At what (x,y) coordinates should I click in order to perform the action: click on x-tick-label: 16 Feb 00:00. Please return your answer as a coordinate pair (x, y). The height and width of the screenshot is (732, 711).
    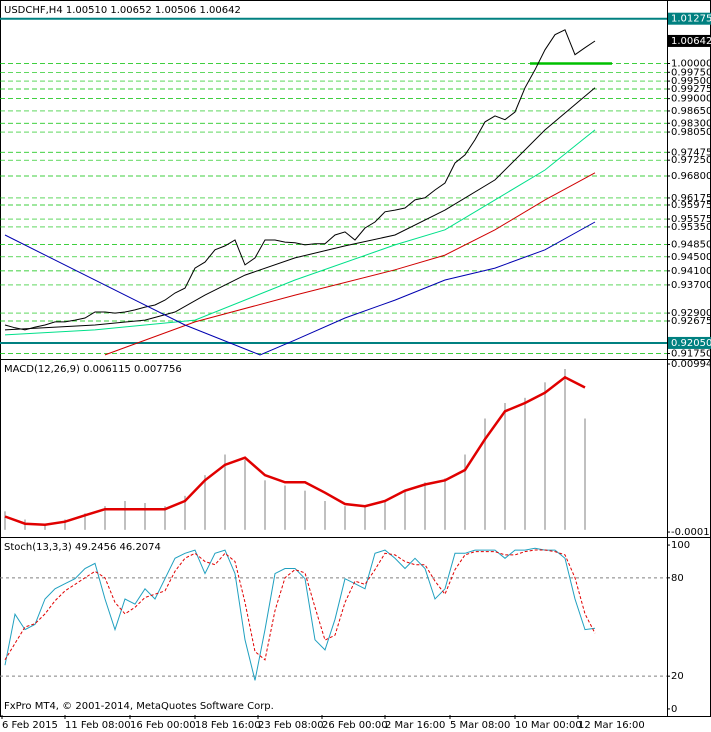
    Looking at the image, I should click on (163, 725).